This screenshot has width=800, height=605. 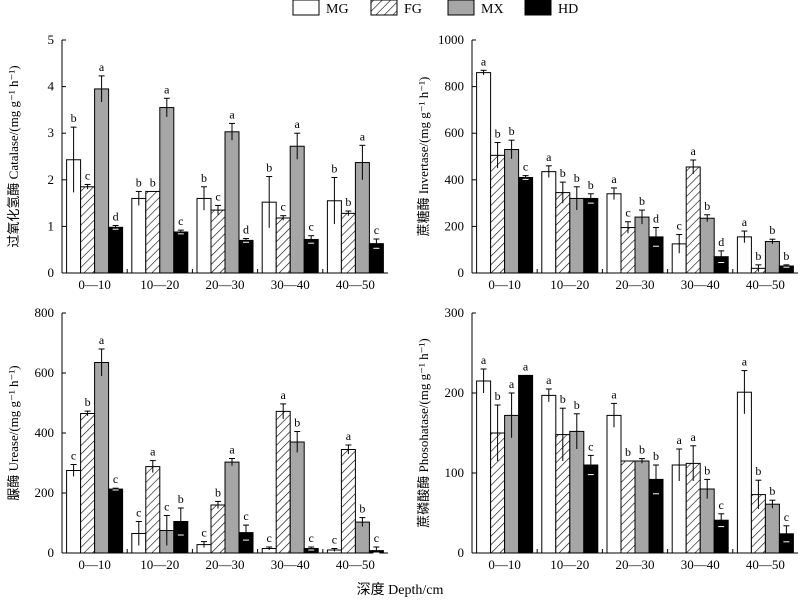 What do you see at coordinates (159, 284) in the screenshot?
I see `x-tick-label: 10—20` at bounding box center [159, 284].